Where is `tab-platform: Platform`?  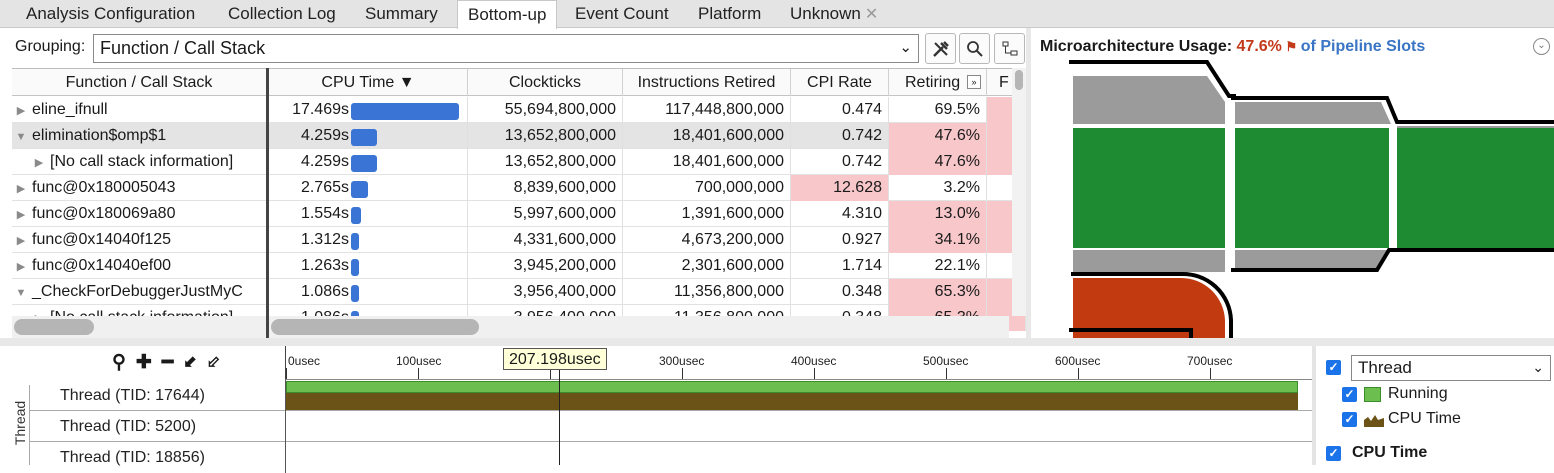 tab-platform: Platform is located at coordinates (730, 13).